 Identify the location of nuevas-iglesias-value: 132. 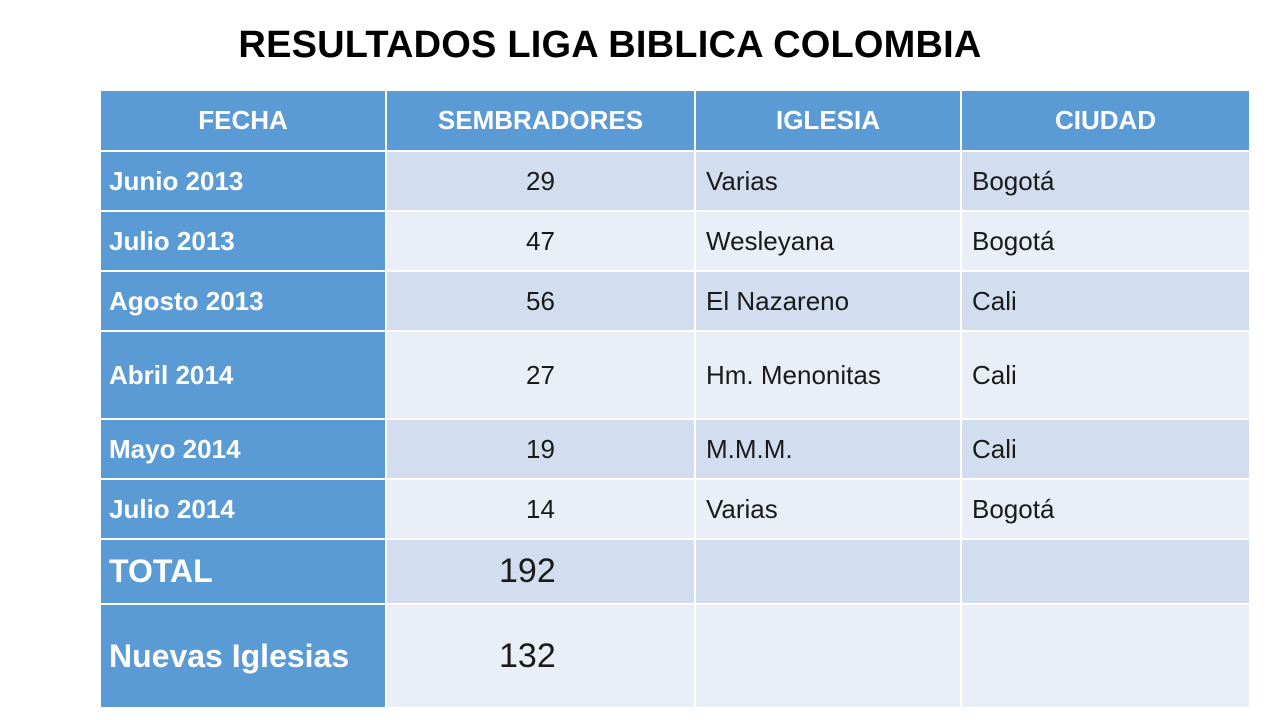
(540, 656).